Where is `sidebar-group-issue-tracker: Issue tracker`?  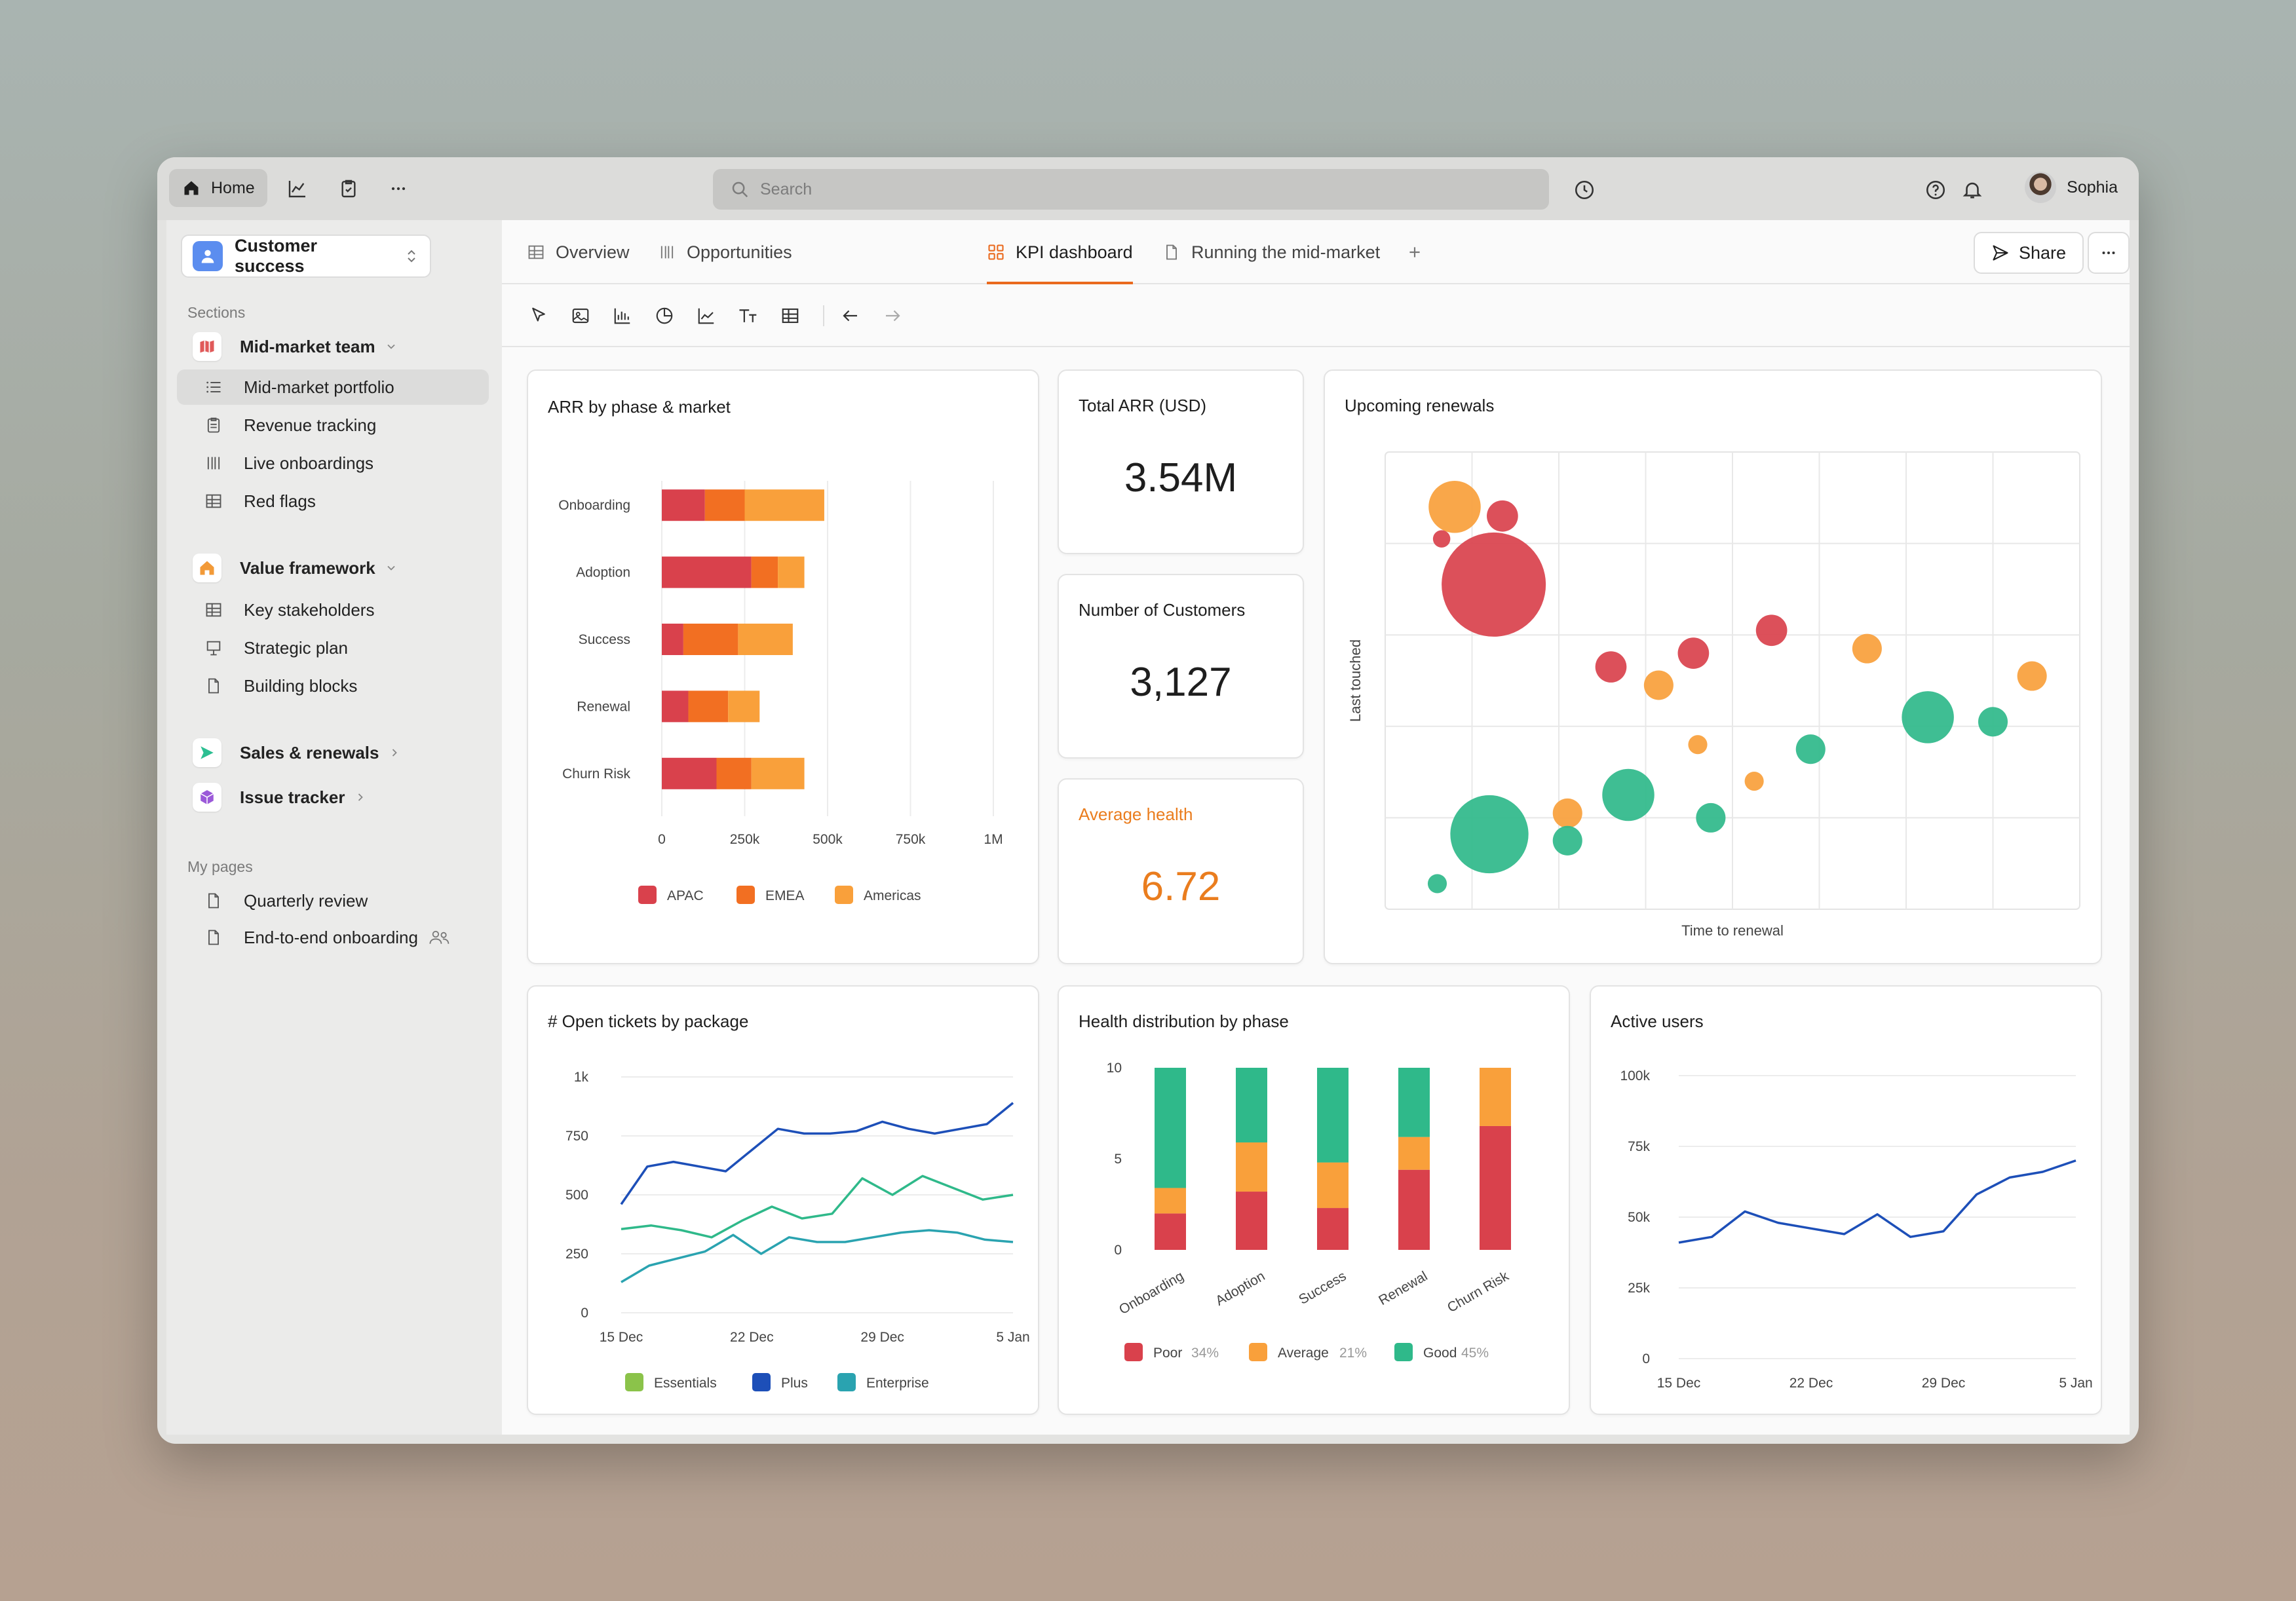 sidebar-group-issue-tracker: Issue tracker is located at coordinates (333, 797).